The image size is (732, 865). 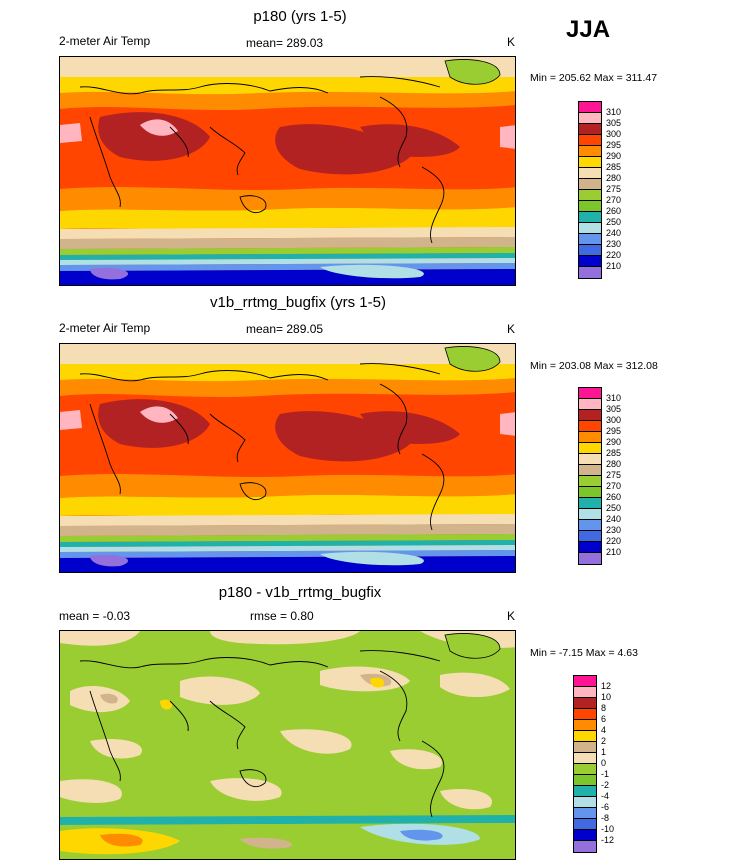 What do you see at coordinates (614, 530) in the screenshot?
I see `legend-label: 230` at bounding box center [614, 530].